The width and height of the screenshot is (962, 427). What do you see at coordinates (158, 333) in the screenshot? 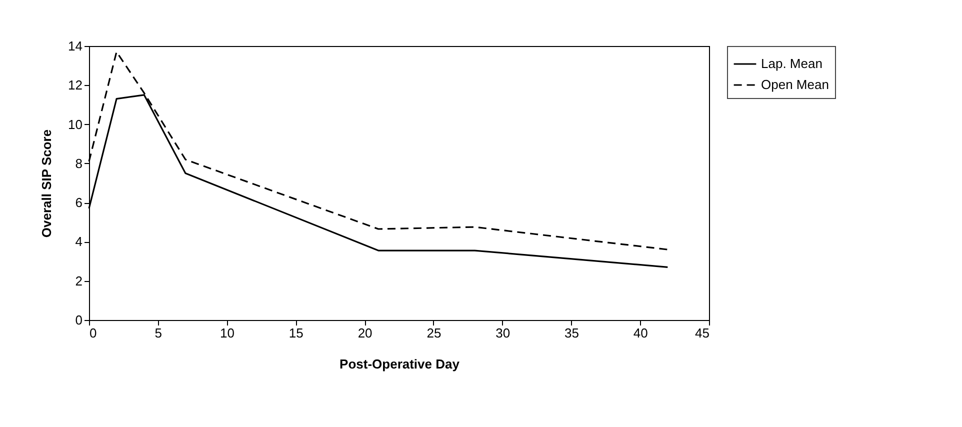
I see `x-tick-label: 5` at bounding box center [158, 333].